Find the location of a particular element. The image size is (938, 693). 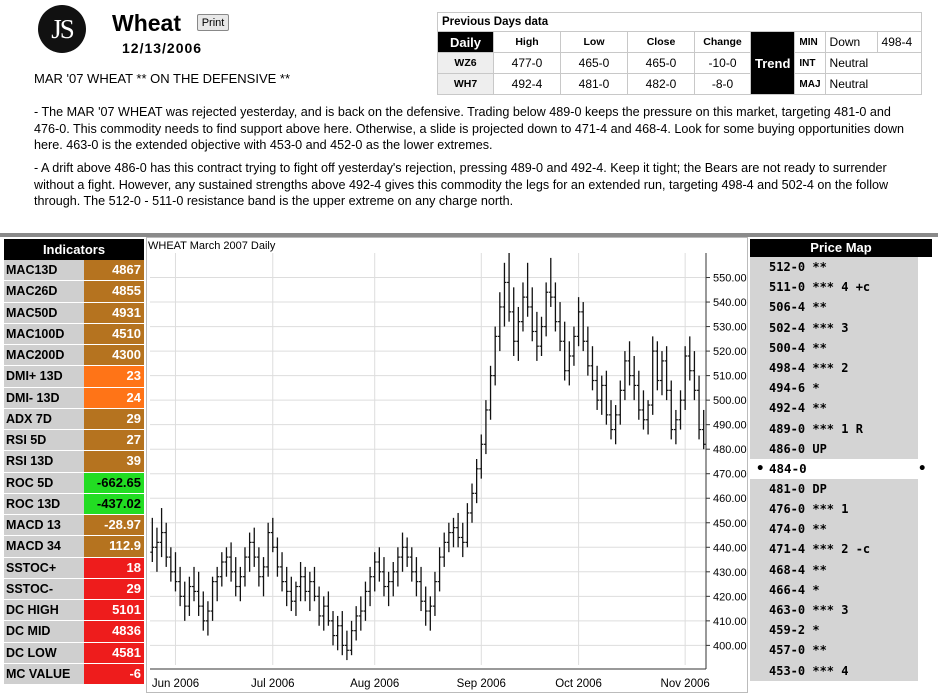

indicator-label: DMI+ 13D is located at coordinates (44, 376).